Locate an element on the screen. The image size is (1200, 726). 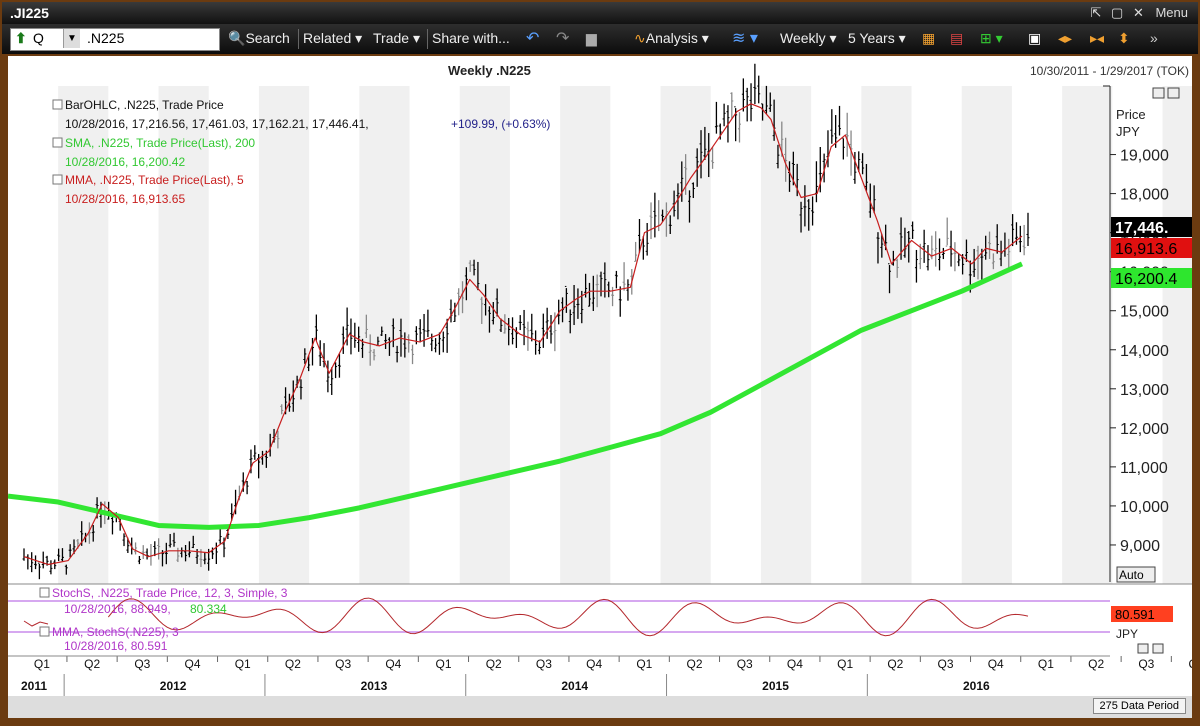
weekly-dropdown: Weekly ▾ is located at coordinates (808, 38).